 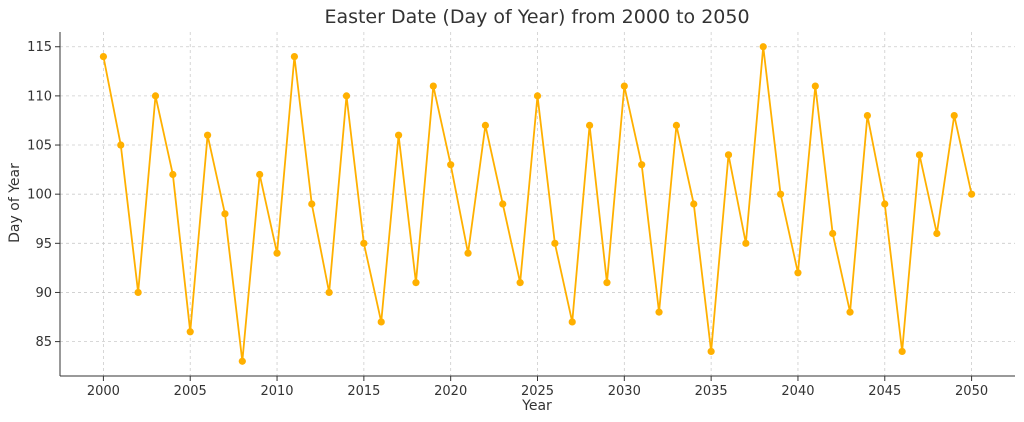 What do you see at coordinates (43, 342) in the screenshot?
I see `y-tick-label: 85` at bounding box center [43, 342].